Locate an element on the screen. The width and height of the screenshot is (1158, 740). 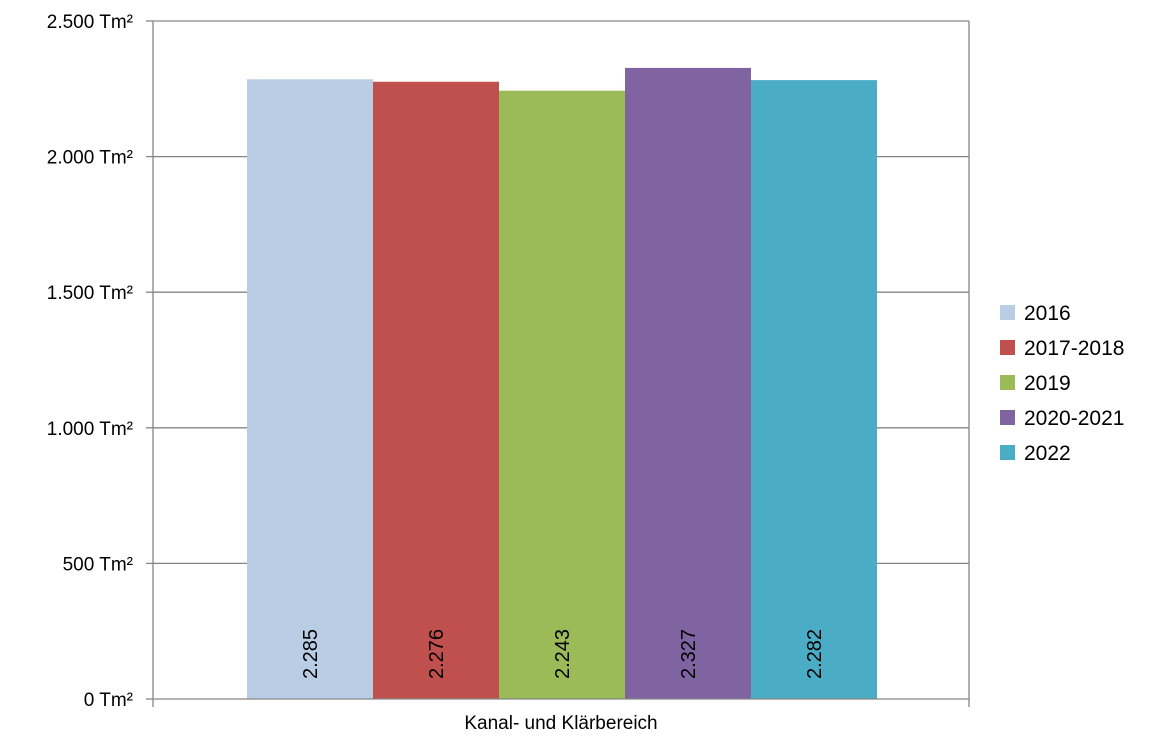
legend: 2016 2017-2018 2019 2020-2021 2022 is located at coordinates (1062, 383).